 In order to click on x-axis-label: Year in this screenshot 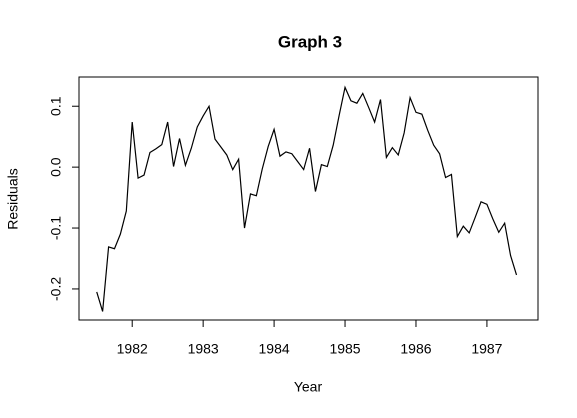, I will do `click(308, 387)`.